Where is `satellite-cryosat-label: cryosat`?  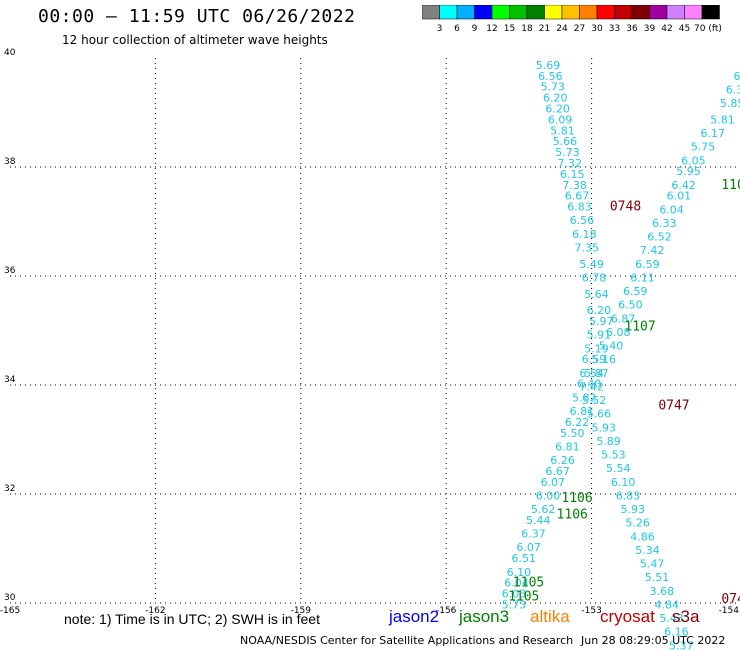 satellite-cryosat-label: cryosat is located at coordinates (627, 616).